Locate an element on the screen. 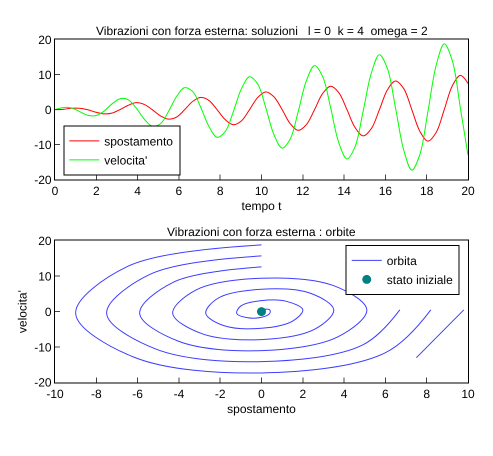 The image size is (493, 456). legend-label: velocita' is located at coordinates (126, 161).